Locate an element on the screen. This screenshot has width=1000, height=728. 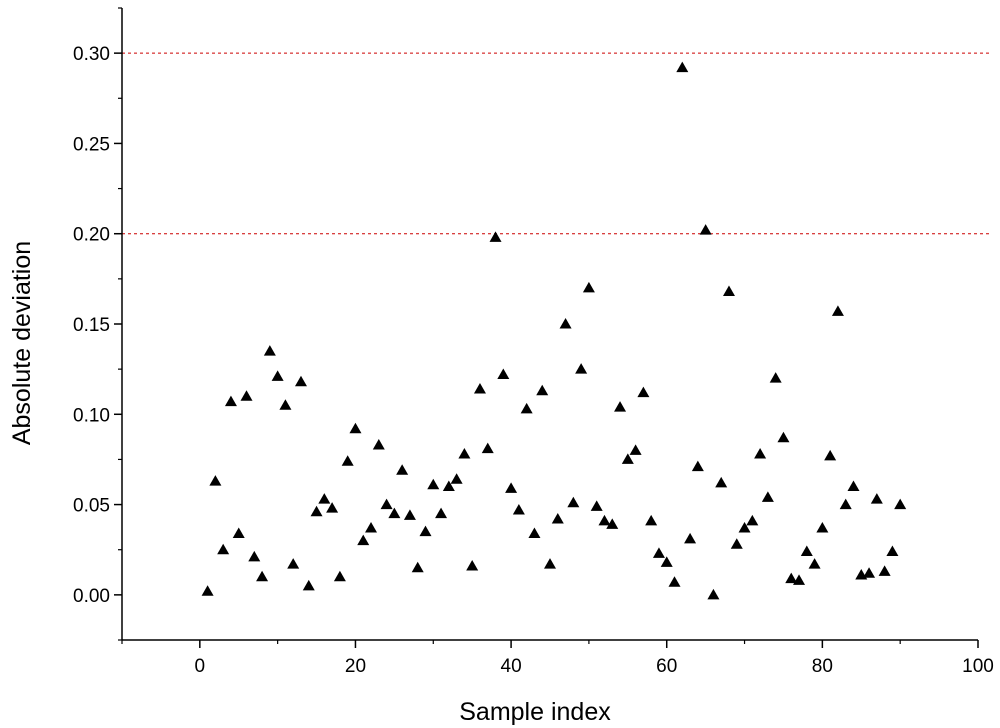
y-tick-label: 0.05 is located at coordinates (91, 506).